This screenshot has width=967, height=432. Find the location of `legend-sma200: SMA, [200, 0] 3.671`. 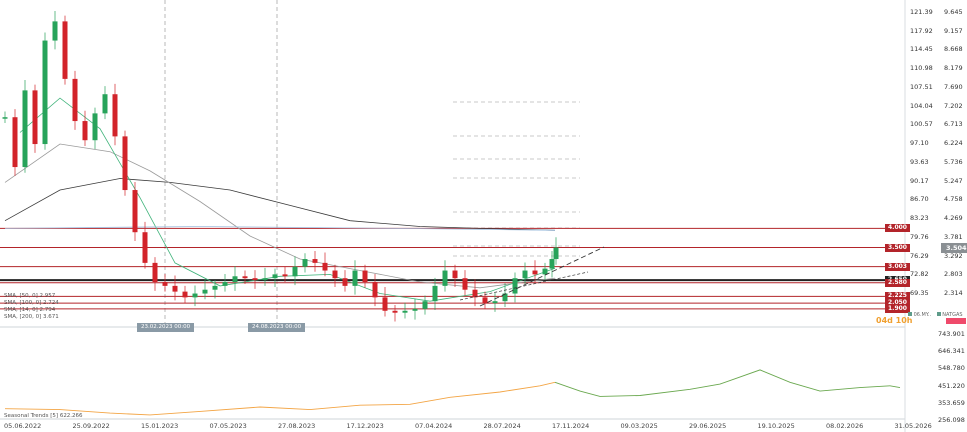

legend-sma200: SMA, [200, 0] 3.671 is located at coordinates (31, 317).